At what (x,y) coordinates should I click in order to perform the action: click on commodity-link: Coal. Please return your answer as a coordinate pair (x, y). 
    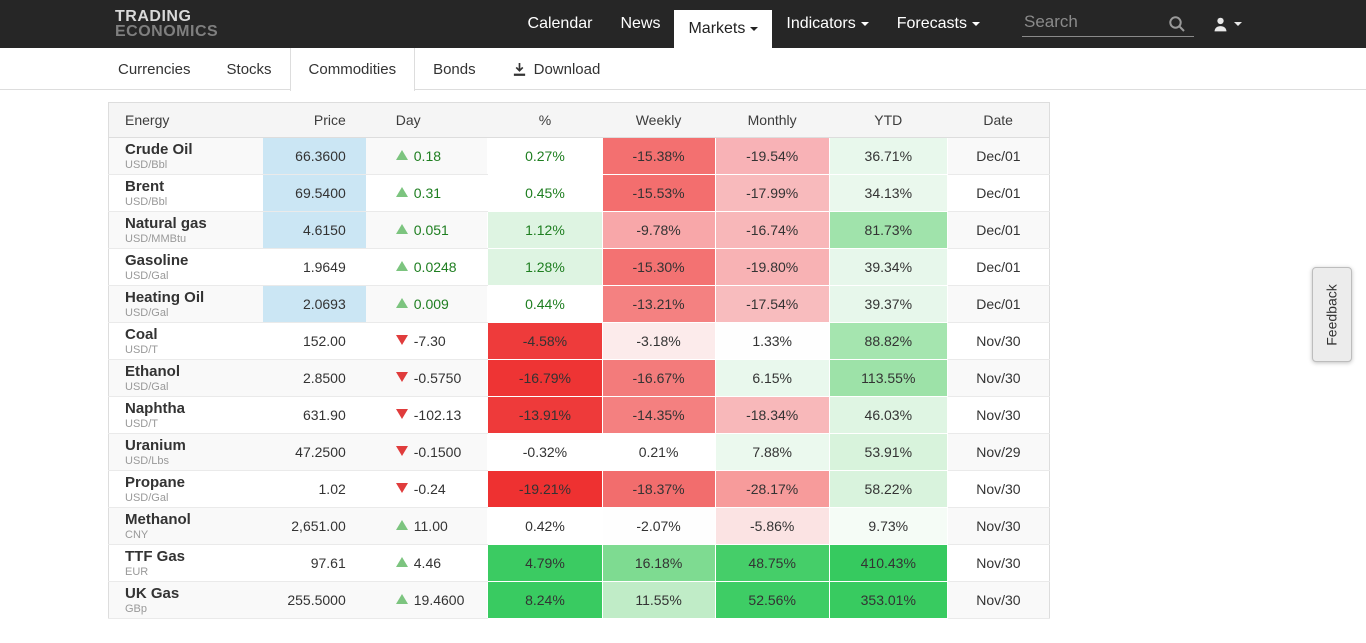
    Looking at the image, I should click on (141, 334).